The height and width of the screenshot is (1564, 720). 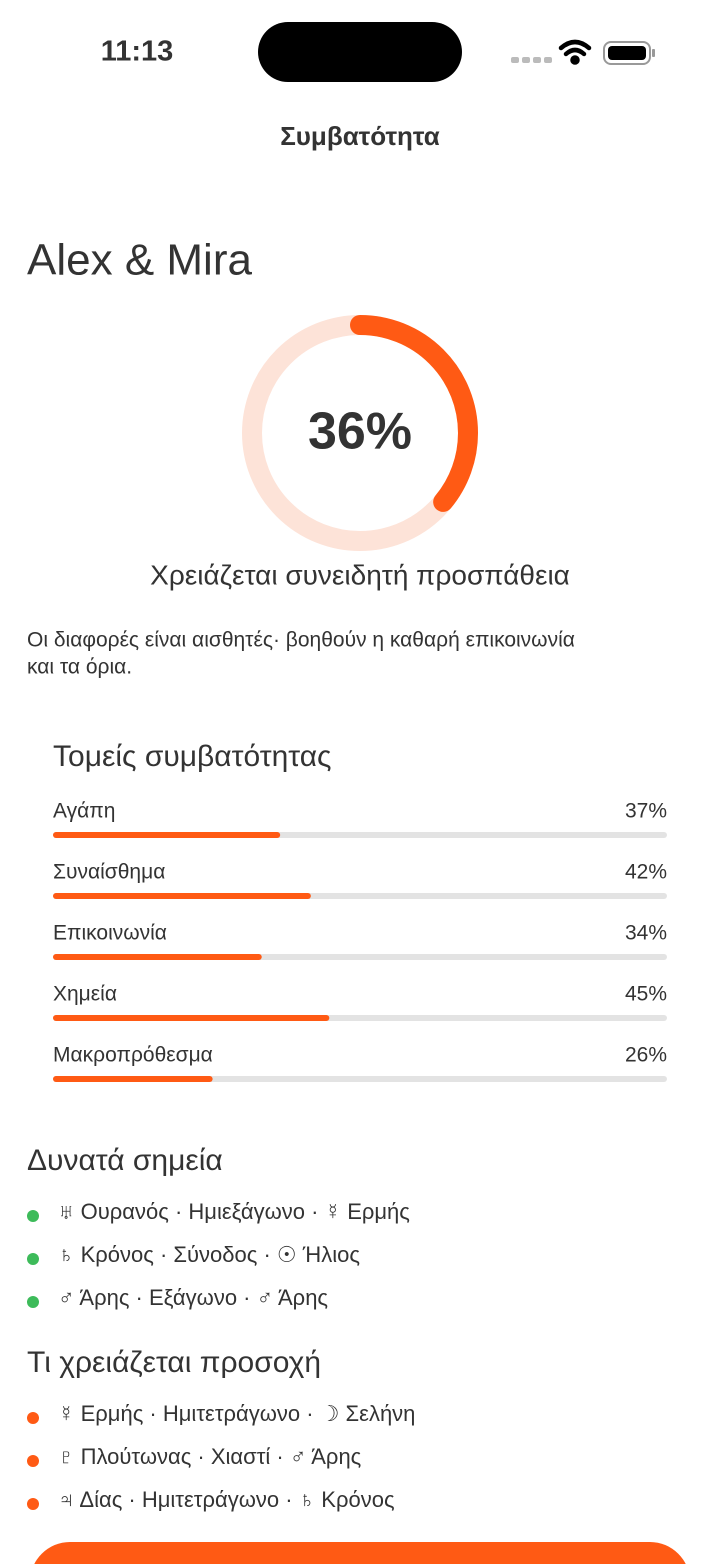 I want to click on area-value: 34%, so click(x=646, y=933).